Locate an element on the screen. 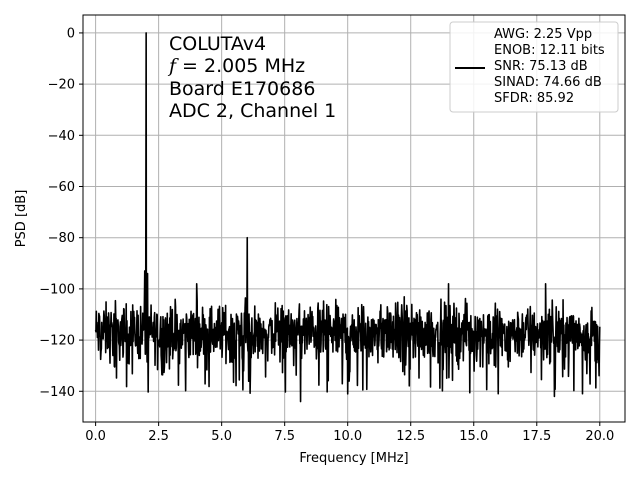  annotation-line-2: f = 2.005 MHz is located at coordinates (236, 66).